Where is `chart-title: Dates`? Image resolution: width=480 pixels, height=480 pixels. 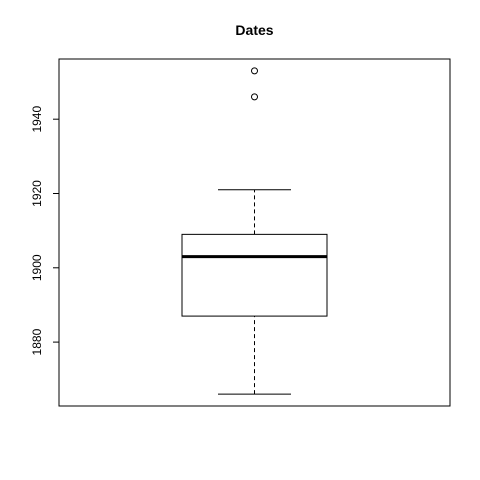 chart-title: Dates is located at coordinates (254, 30).